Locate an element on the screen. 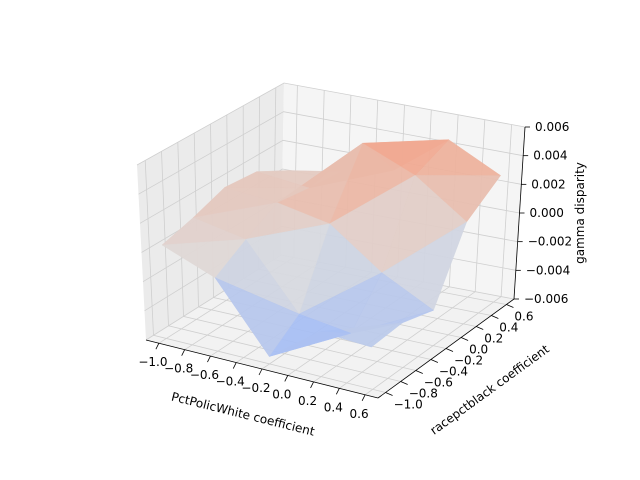  z-gridline is located at coordinates (331, 124).